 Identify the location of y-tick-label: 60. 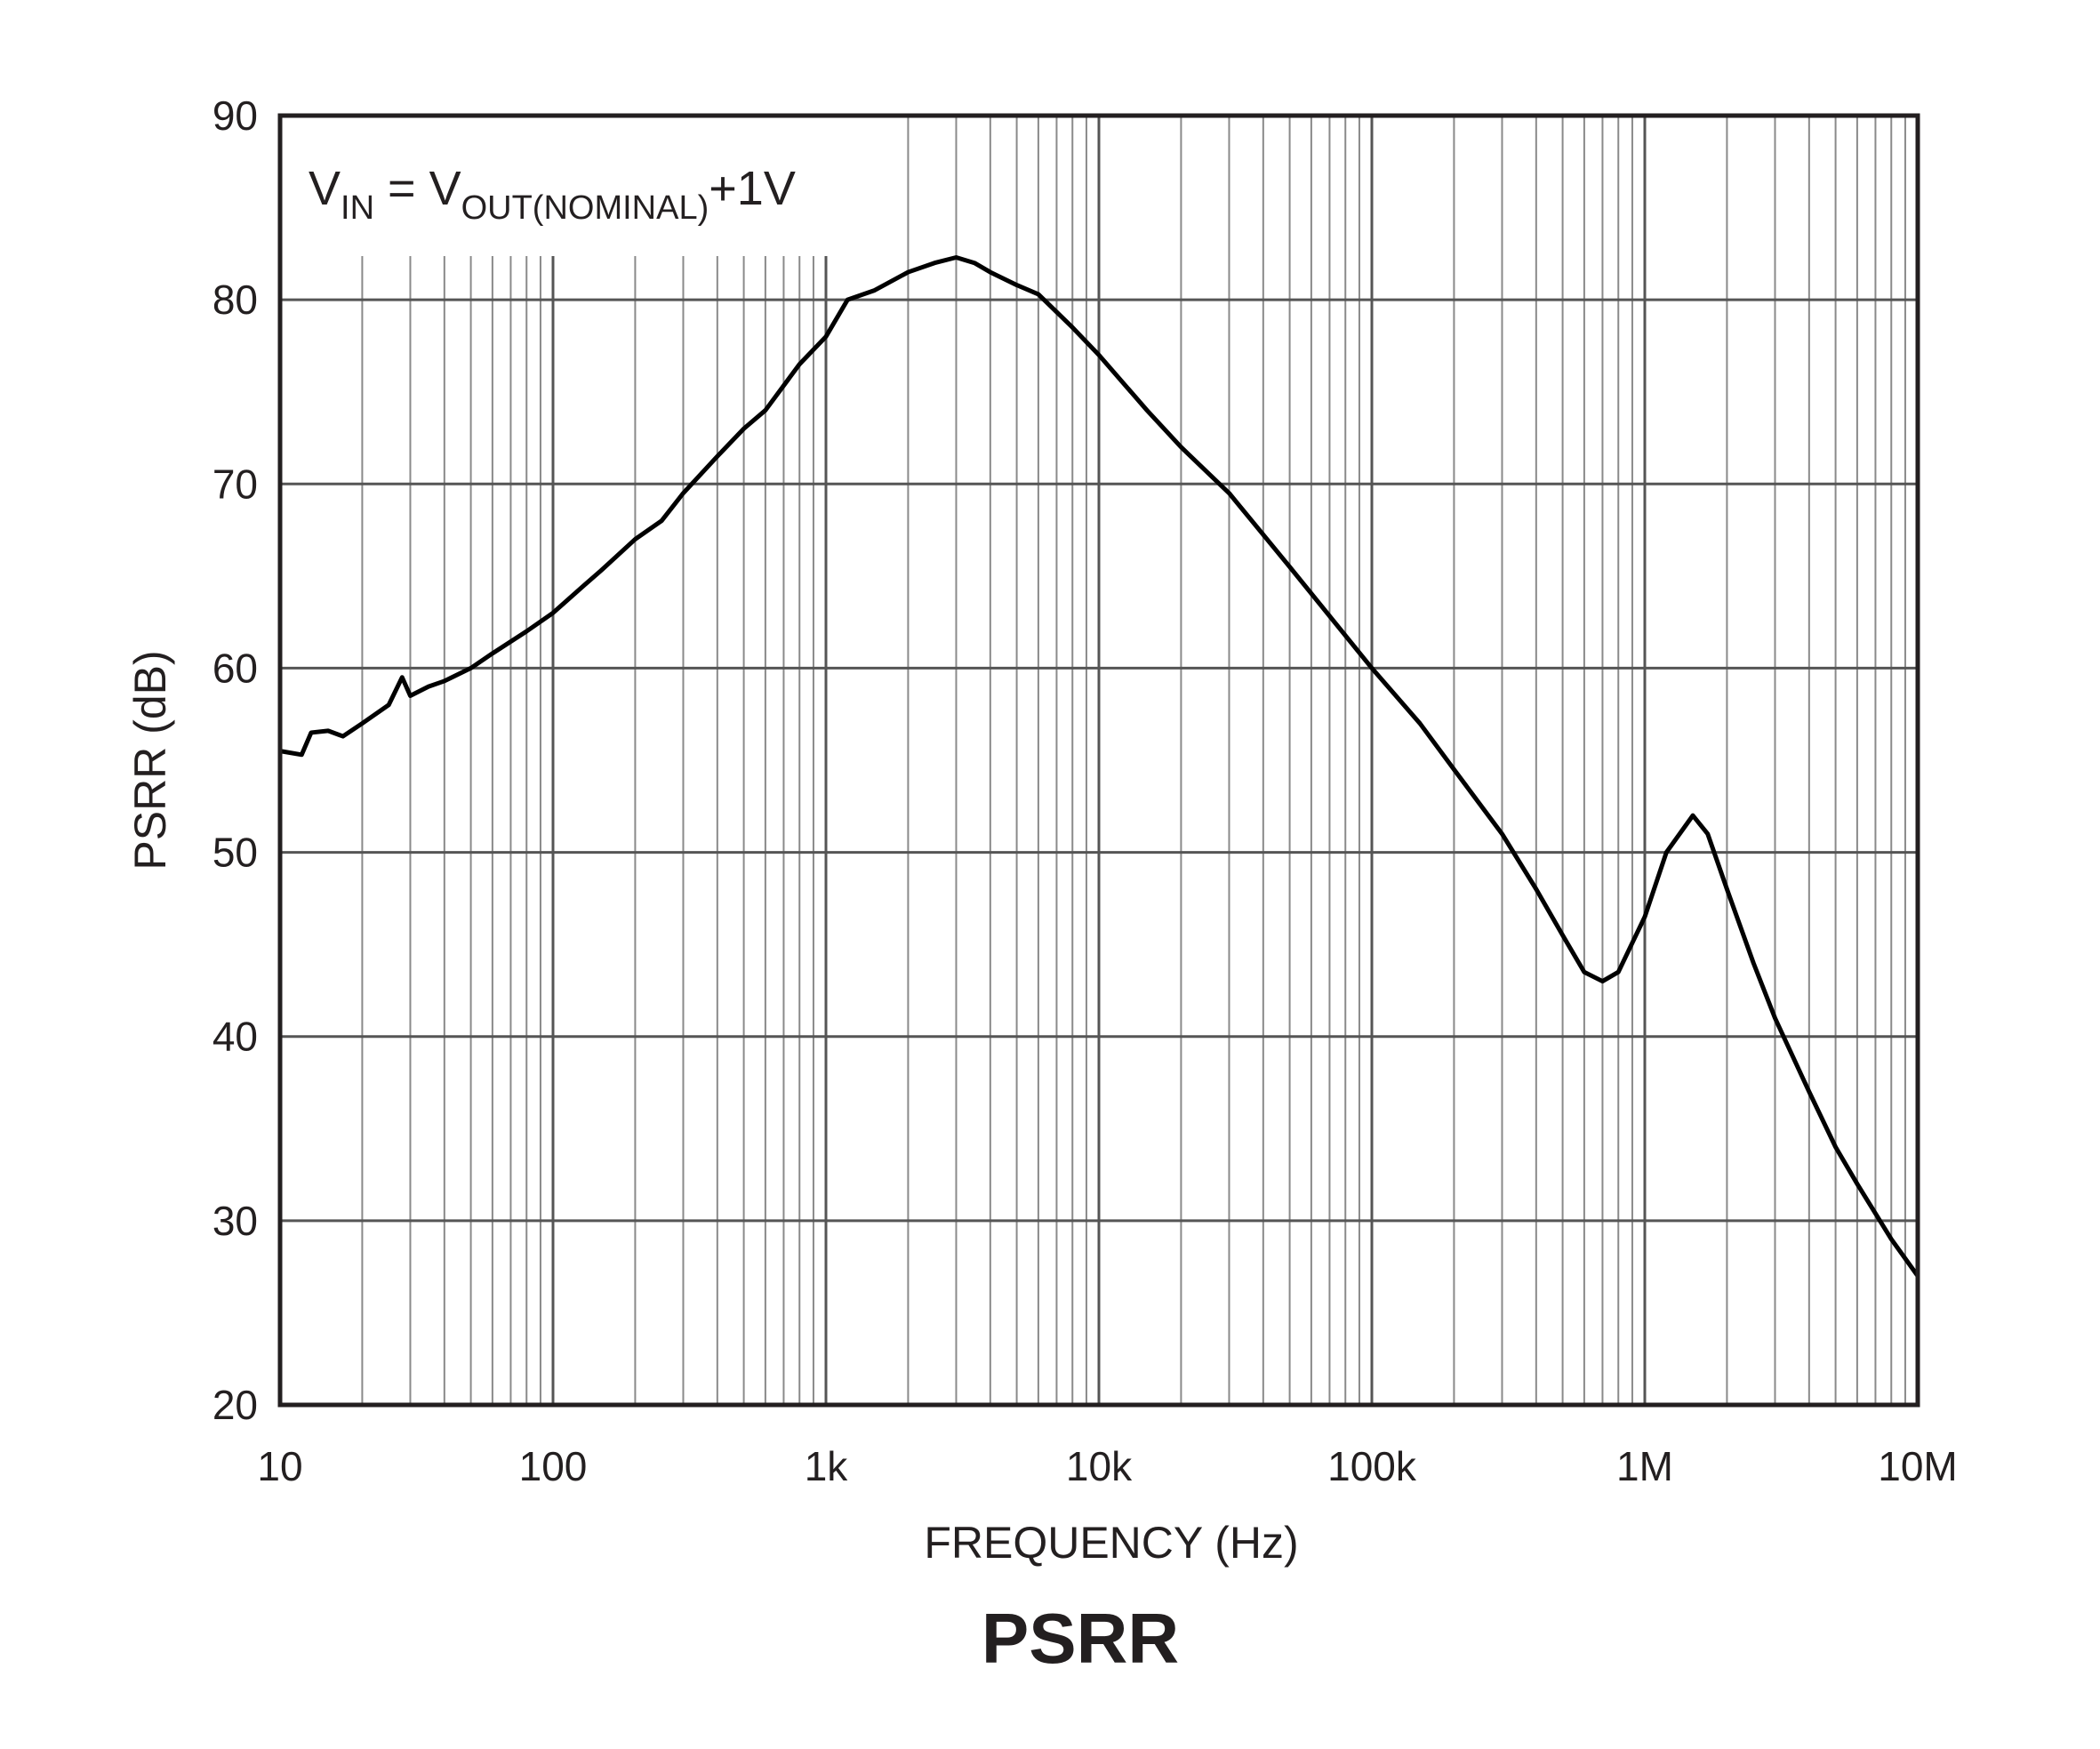
(235, 668).